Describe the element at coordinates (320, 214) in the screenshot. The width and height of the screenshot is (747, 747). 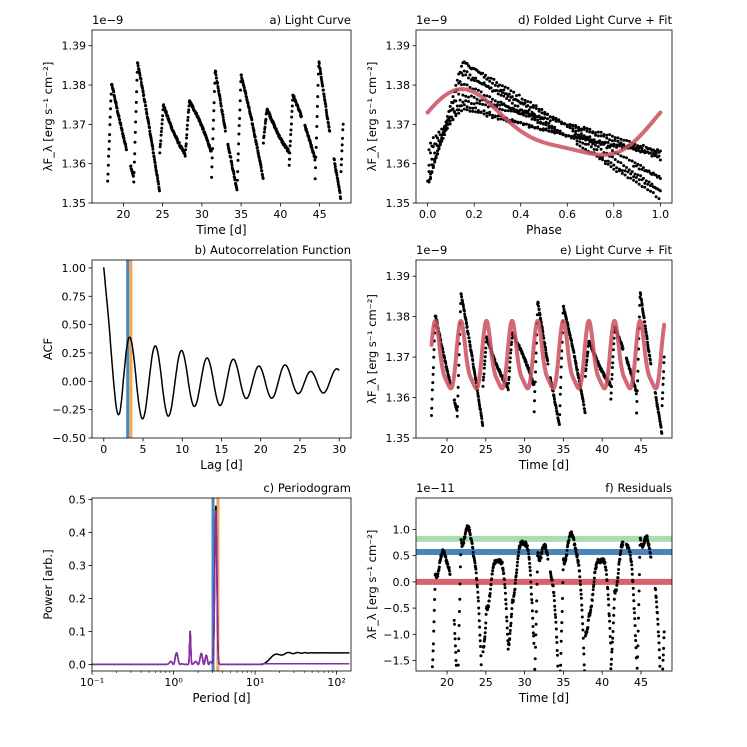
I see `x-tick-label: 45` at that location.